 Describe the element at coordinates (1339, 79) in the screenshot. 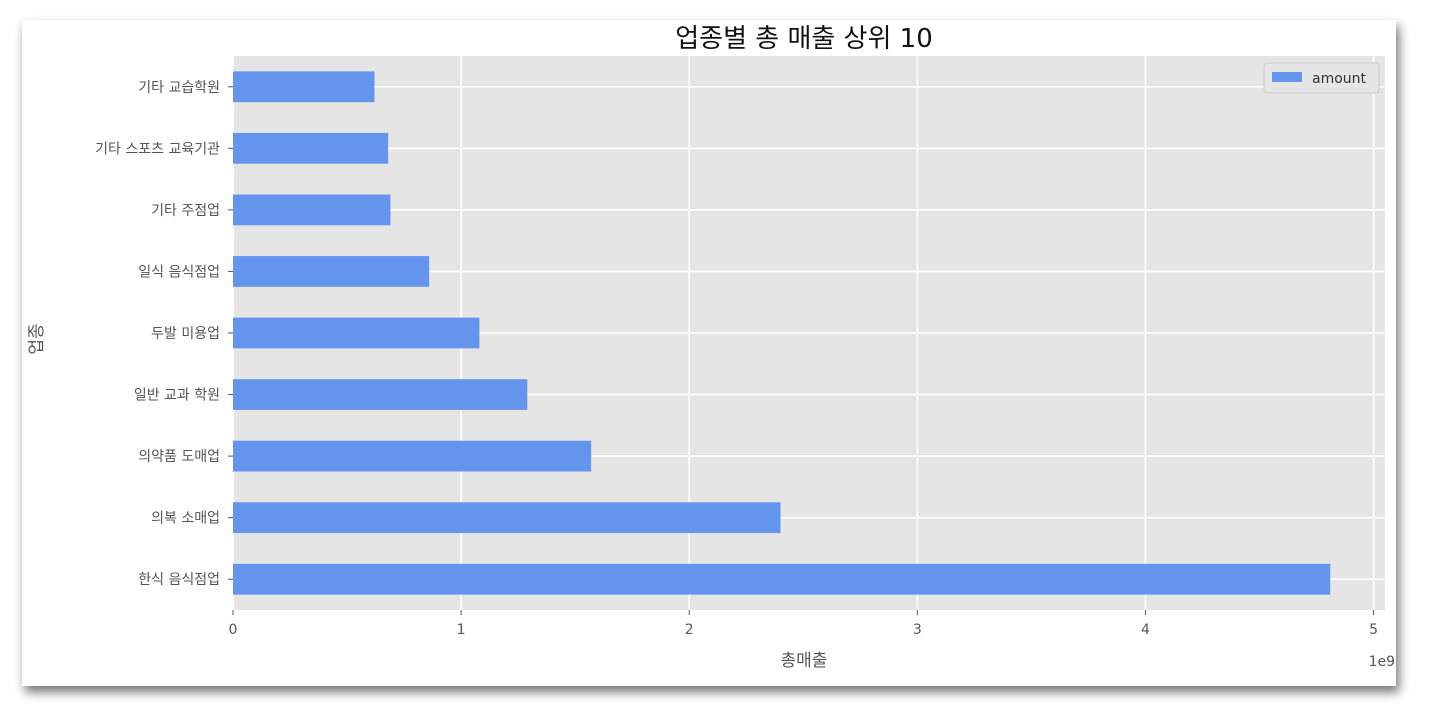

I see `legend-label: amount` at that location.